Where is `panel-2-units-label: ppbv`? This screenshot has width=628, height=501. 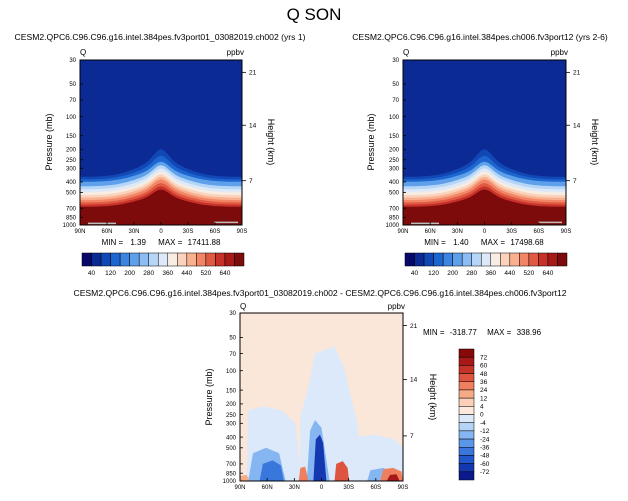 panel-2-units-label: ppbv is located at coordinates (559, 52).